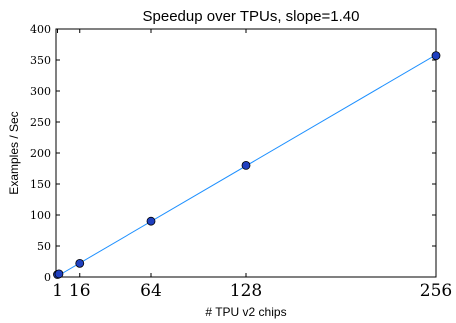  I want to click on chart-title: Speedup over TPUs, slope=1.40, so click(251, 16).